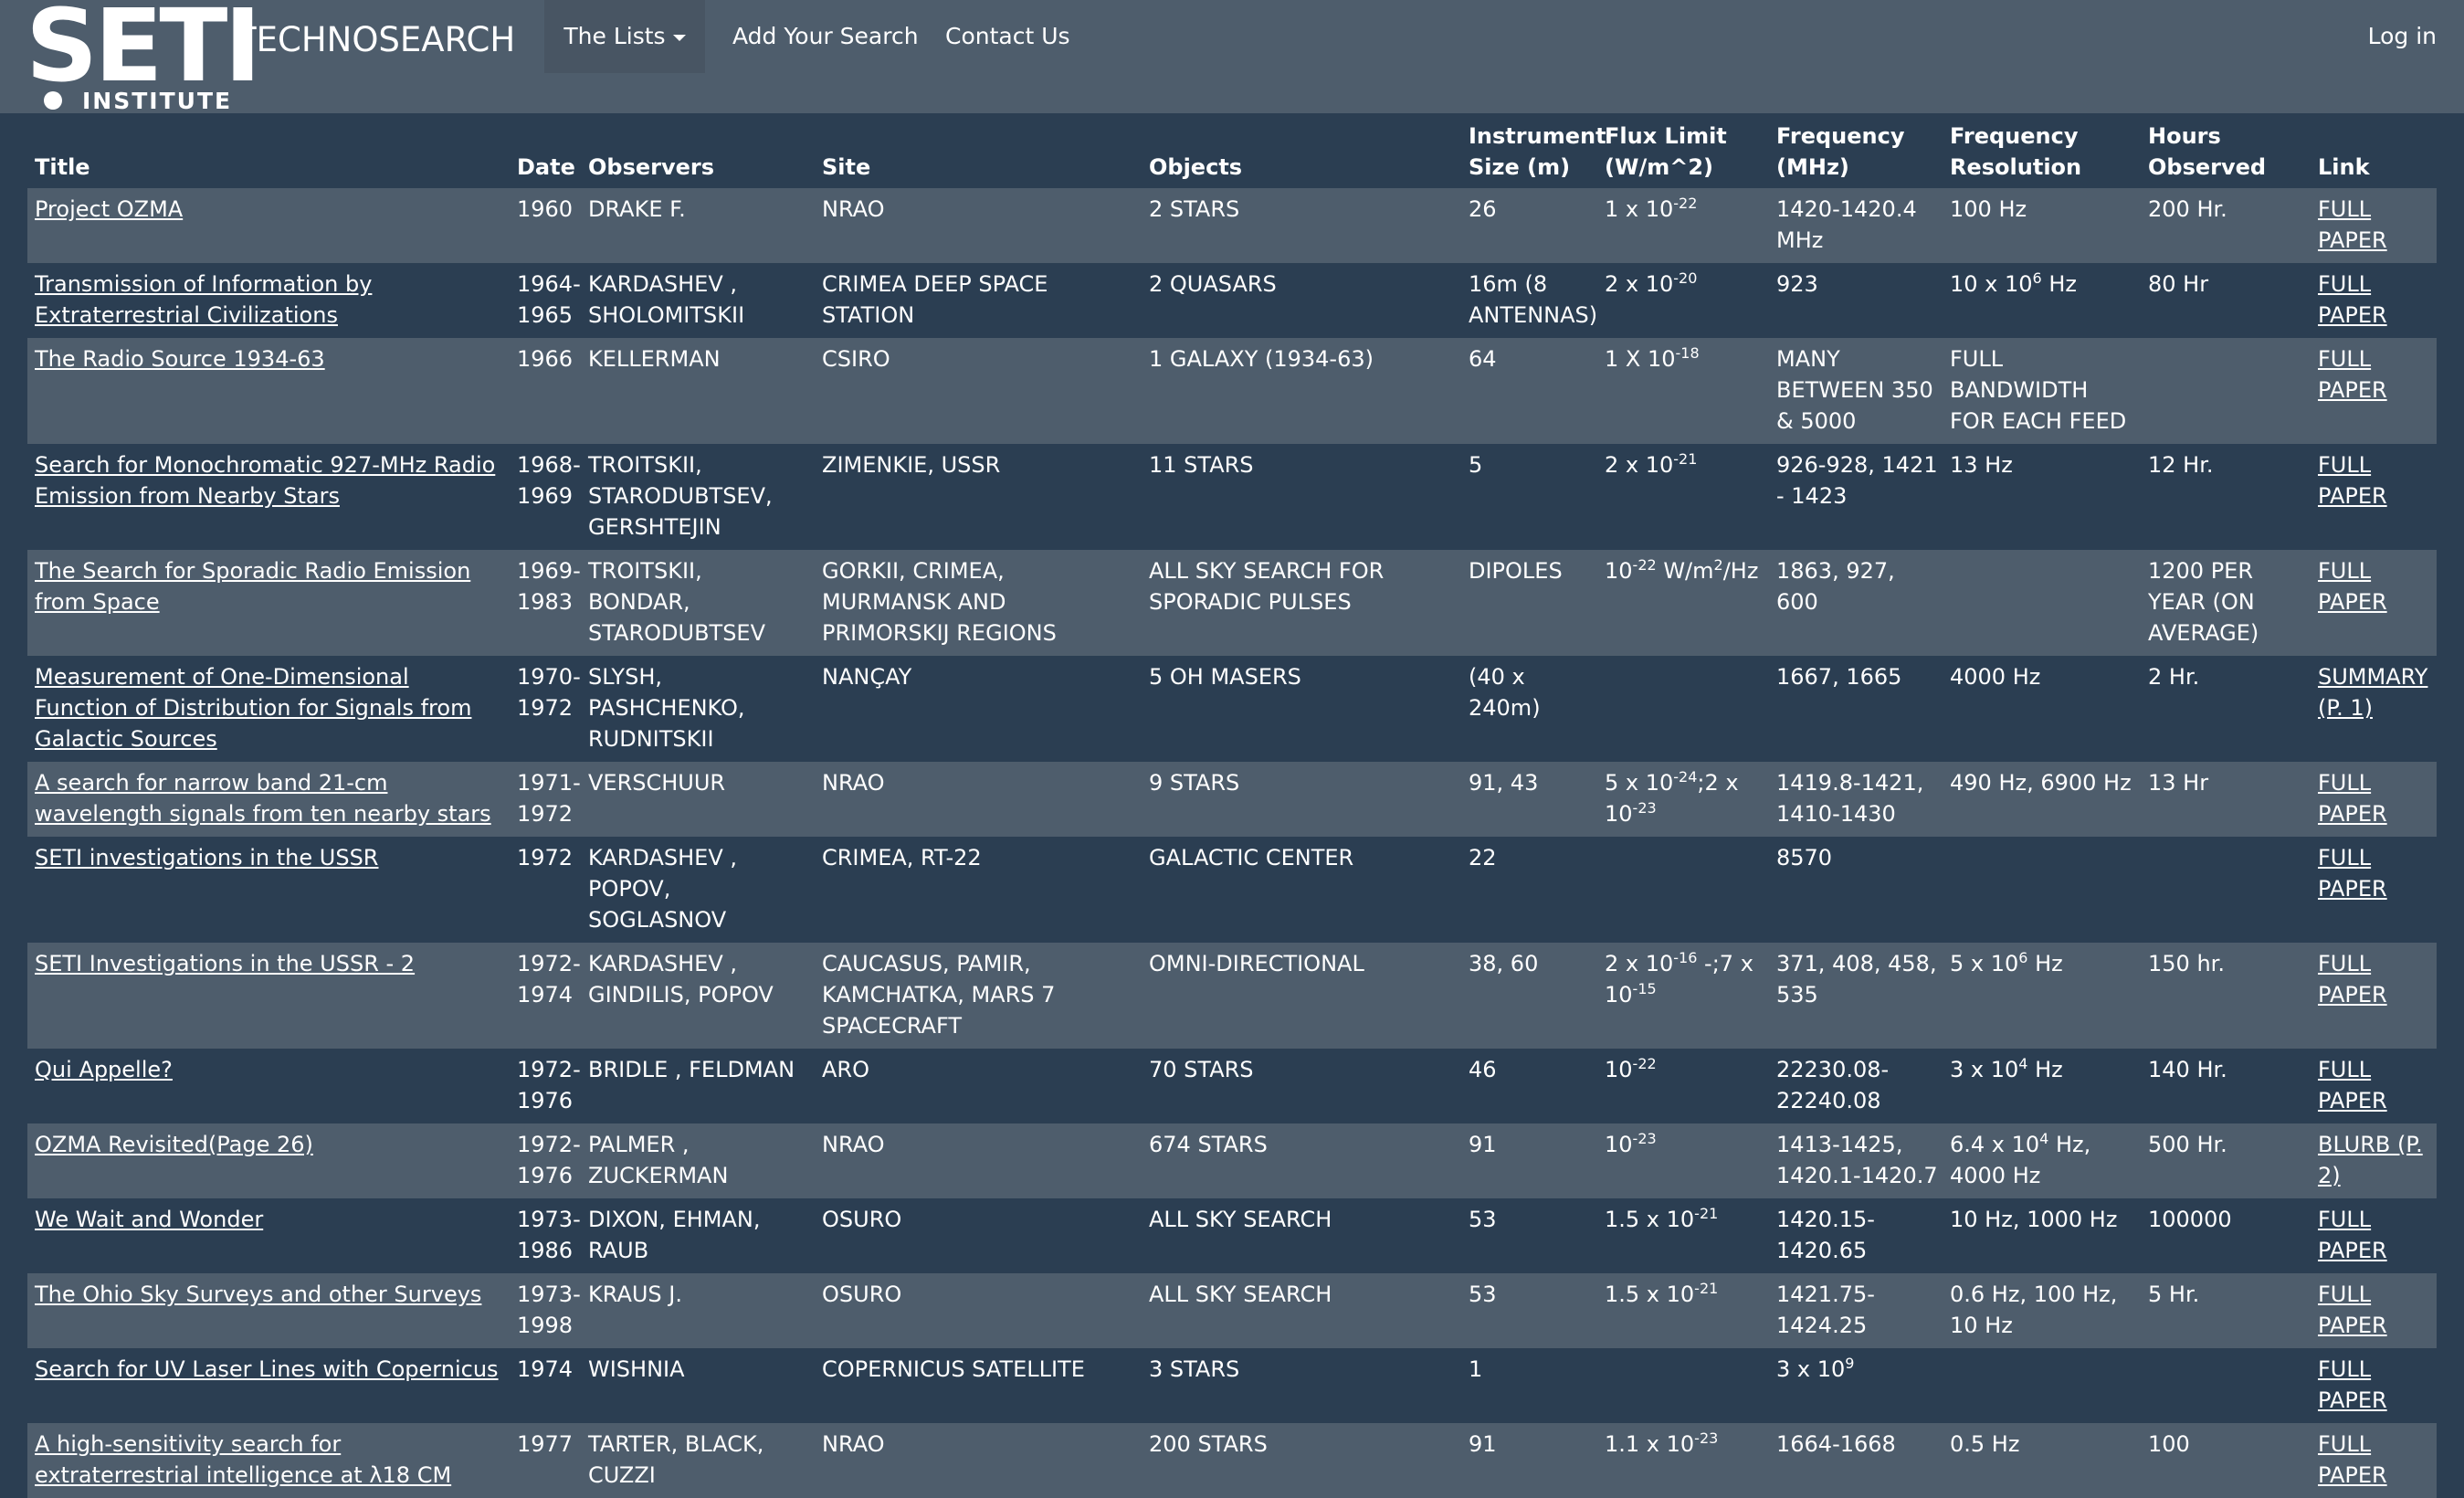  Describe the element at coordinates (1631, 1069) in the screenshot. I see `cell-flux-limit: 10-22` at that location.